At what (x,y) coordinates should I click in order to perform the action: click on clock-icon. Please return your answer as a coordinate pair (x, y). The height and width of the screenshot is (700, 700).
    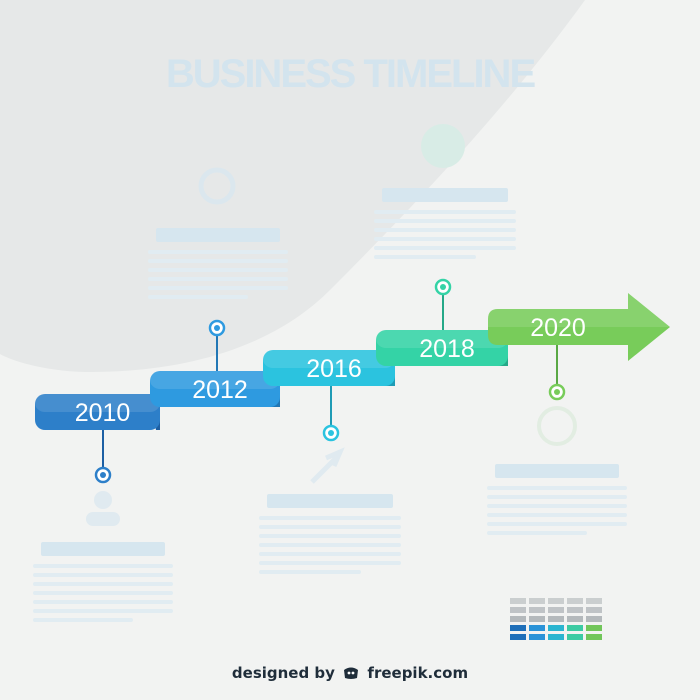
    Looking at the image, I should click on (557, 426).